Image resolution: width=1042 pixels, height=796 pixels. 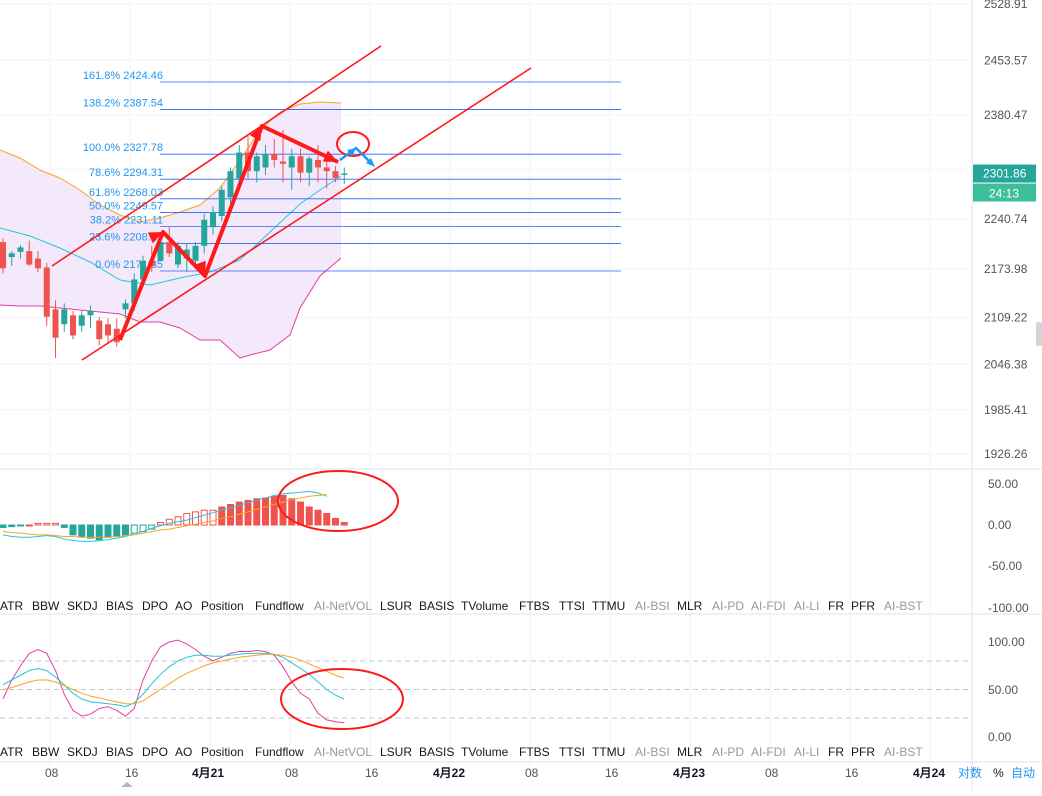 What do you see at coordinates (1006, 60) in the screenshot?
I see `price-axis-label: 2453.57` at bounding box center [1006, 60].